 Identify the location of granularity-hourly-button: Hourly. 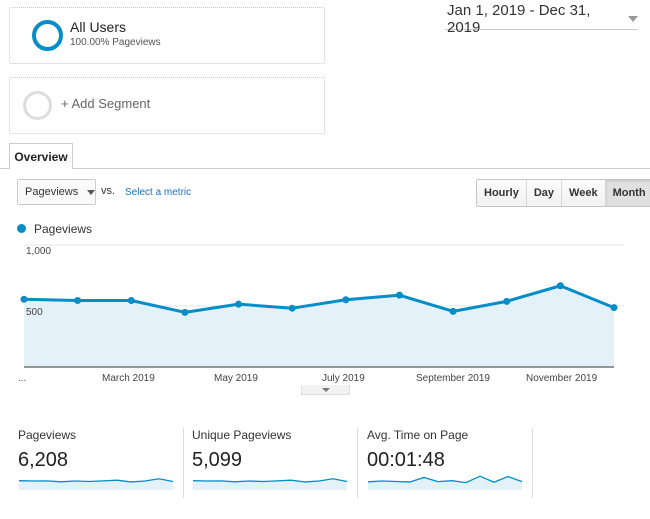
(502, 193).